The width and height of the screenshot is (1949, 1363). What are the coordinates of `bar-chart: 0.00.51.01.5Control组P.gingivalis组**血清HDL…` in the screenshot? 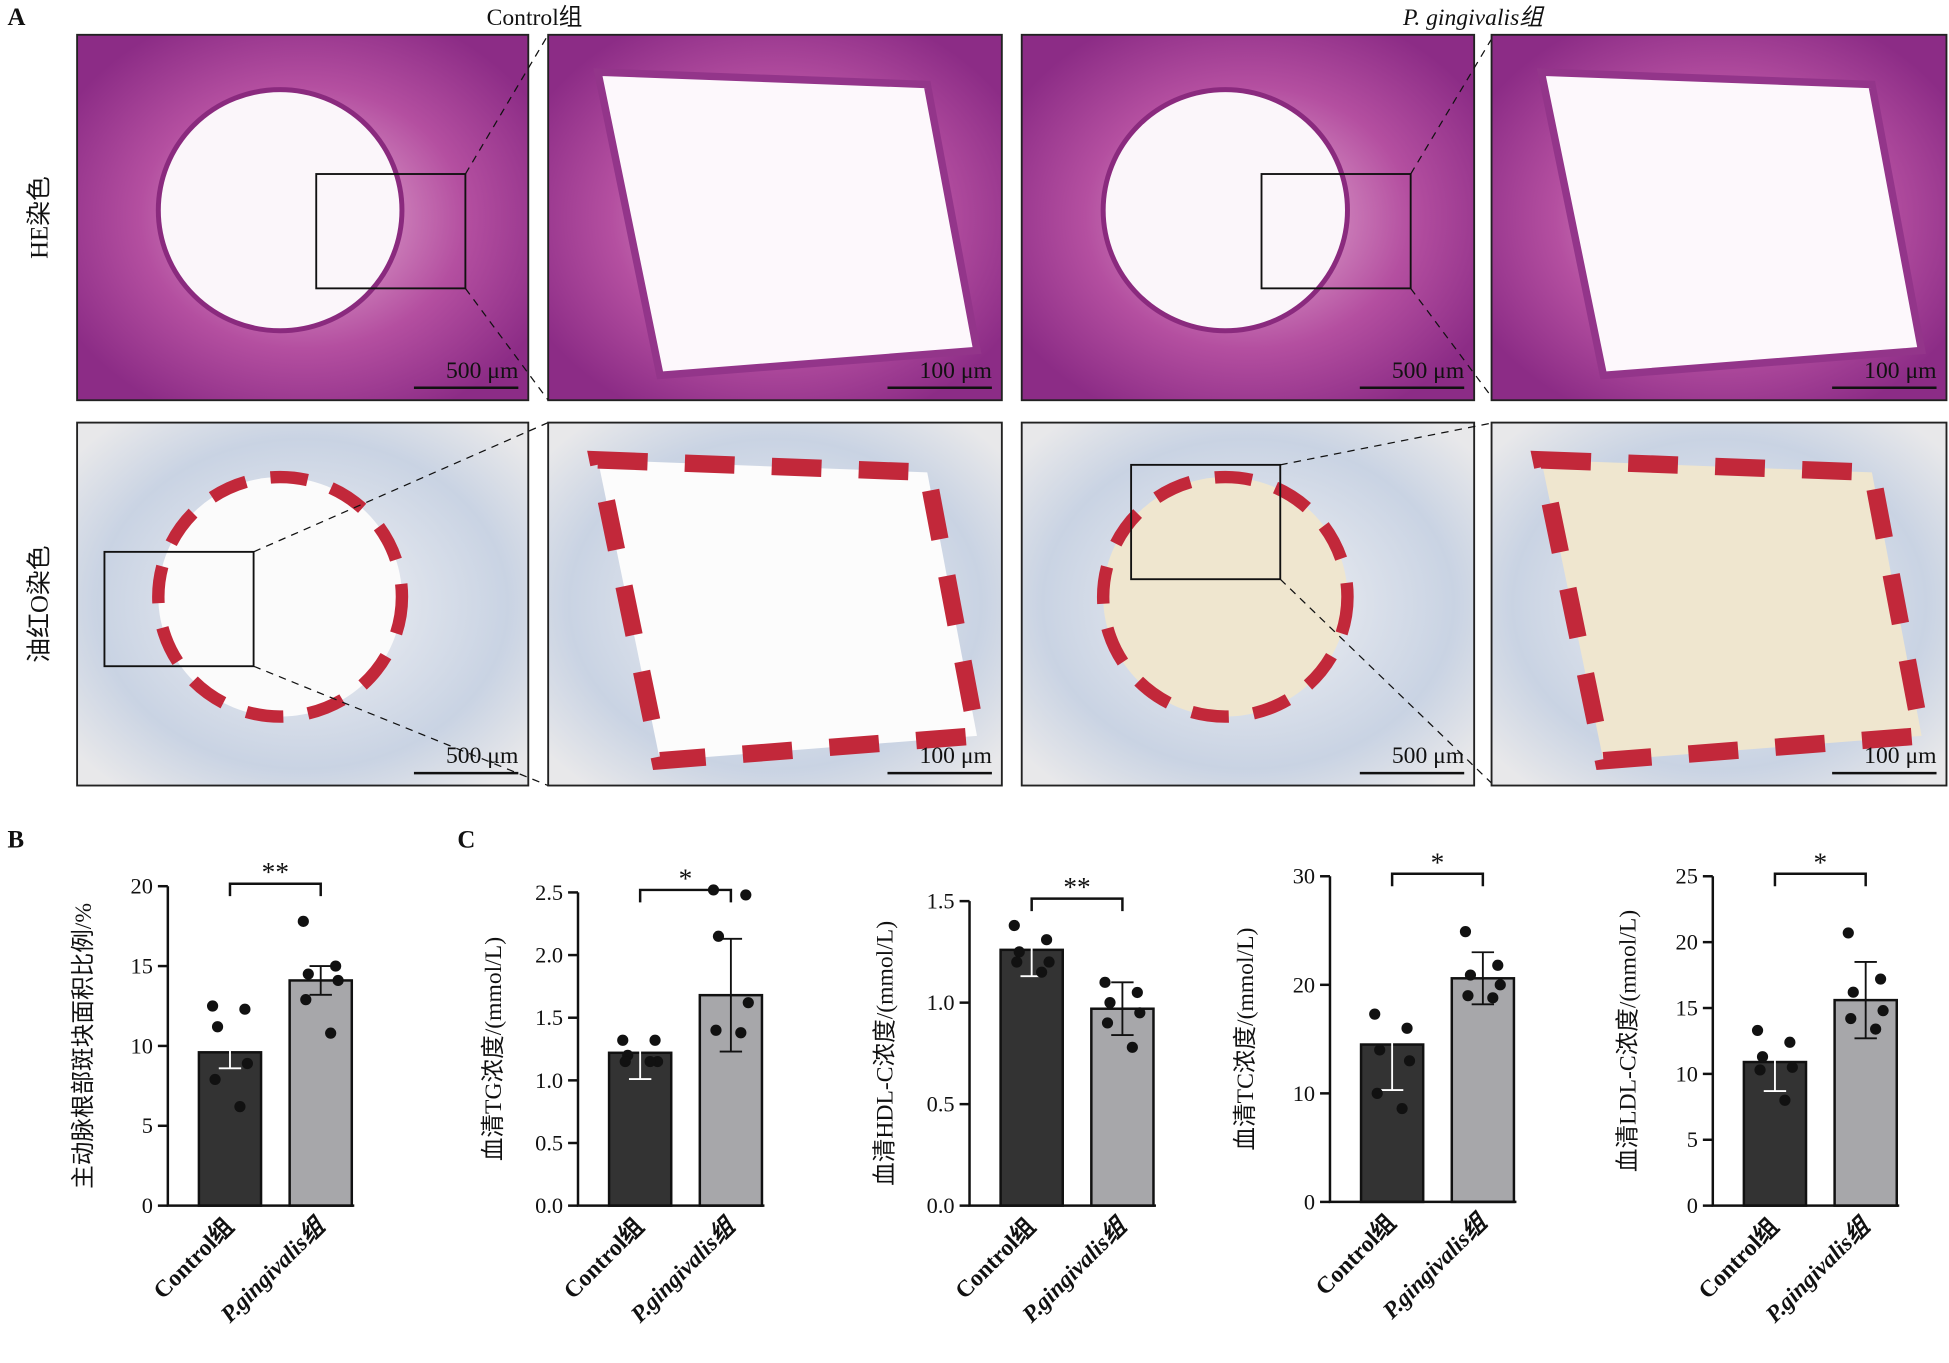 It's located at (1013, 1100).